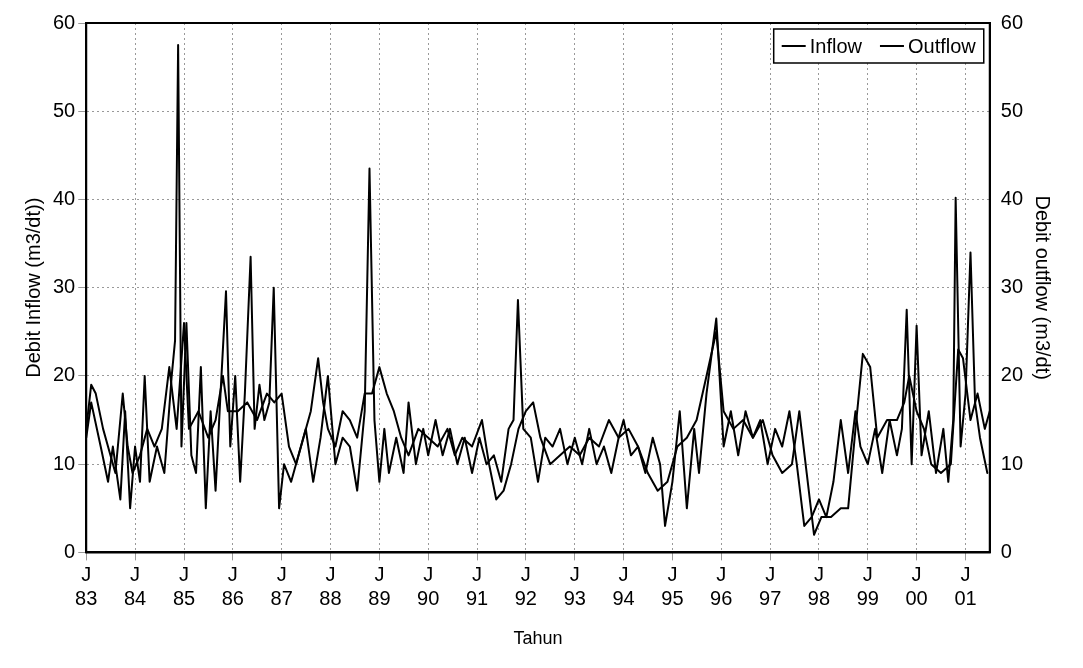 The height and width of the screenshot is (668, 1083). Describe the element at coordinates (1011, 21) in the screenshot. I see `y2-tick-label: 60` at that location.